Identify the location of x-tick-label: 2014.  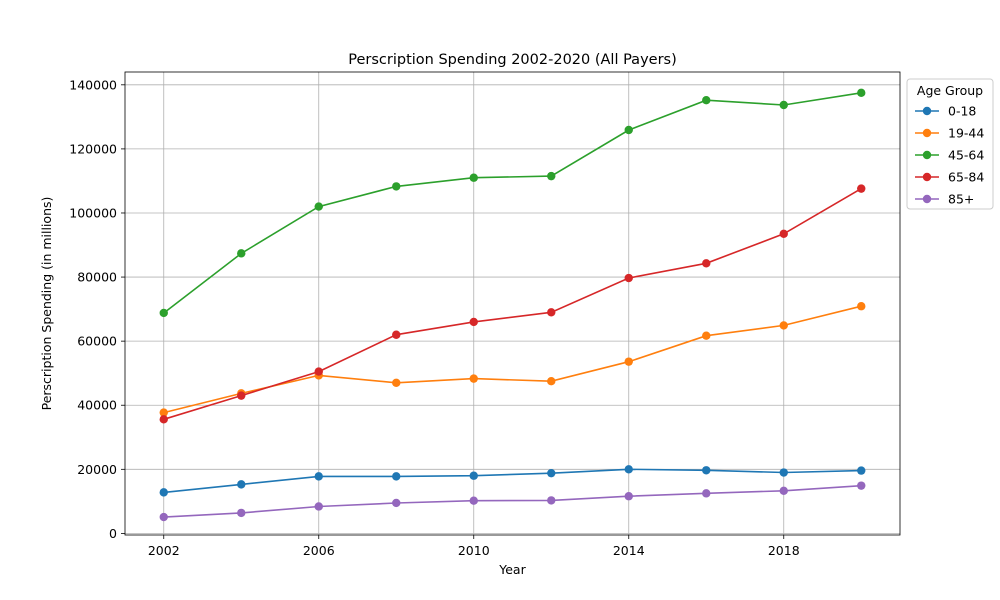
(629, 550).